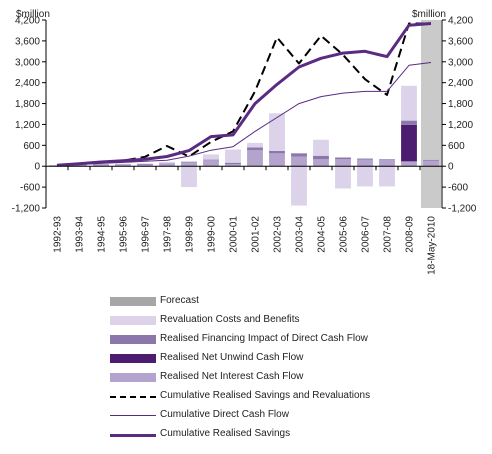  What do you see at coordinates (366, 234) in the screenshot?
I see `x-tick-label: 2006-07` at bounding box center [366, 234].